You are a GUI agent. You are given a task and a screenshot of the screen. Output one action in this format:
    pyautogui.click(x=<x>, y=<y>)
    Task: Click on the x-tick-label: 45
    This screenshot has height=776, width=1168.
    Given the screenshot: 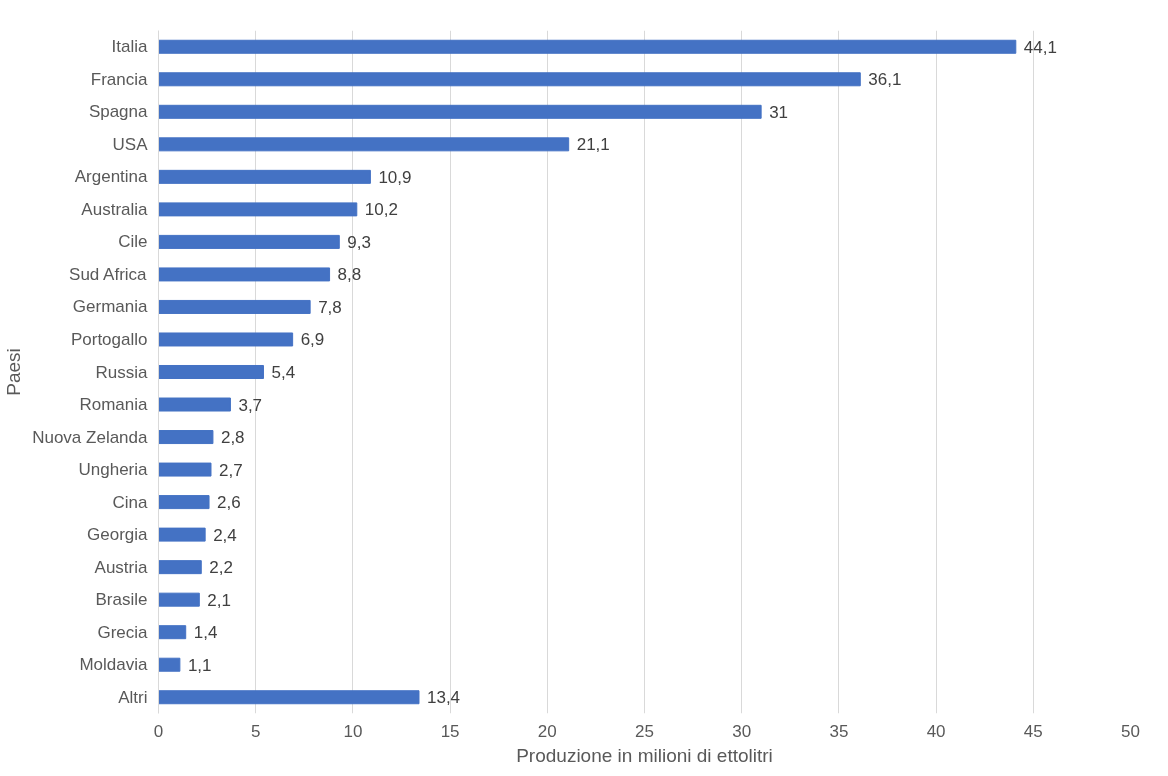 What is the action you would take?
    pyautogui.click(x=1033, y=731)
    